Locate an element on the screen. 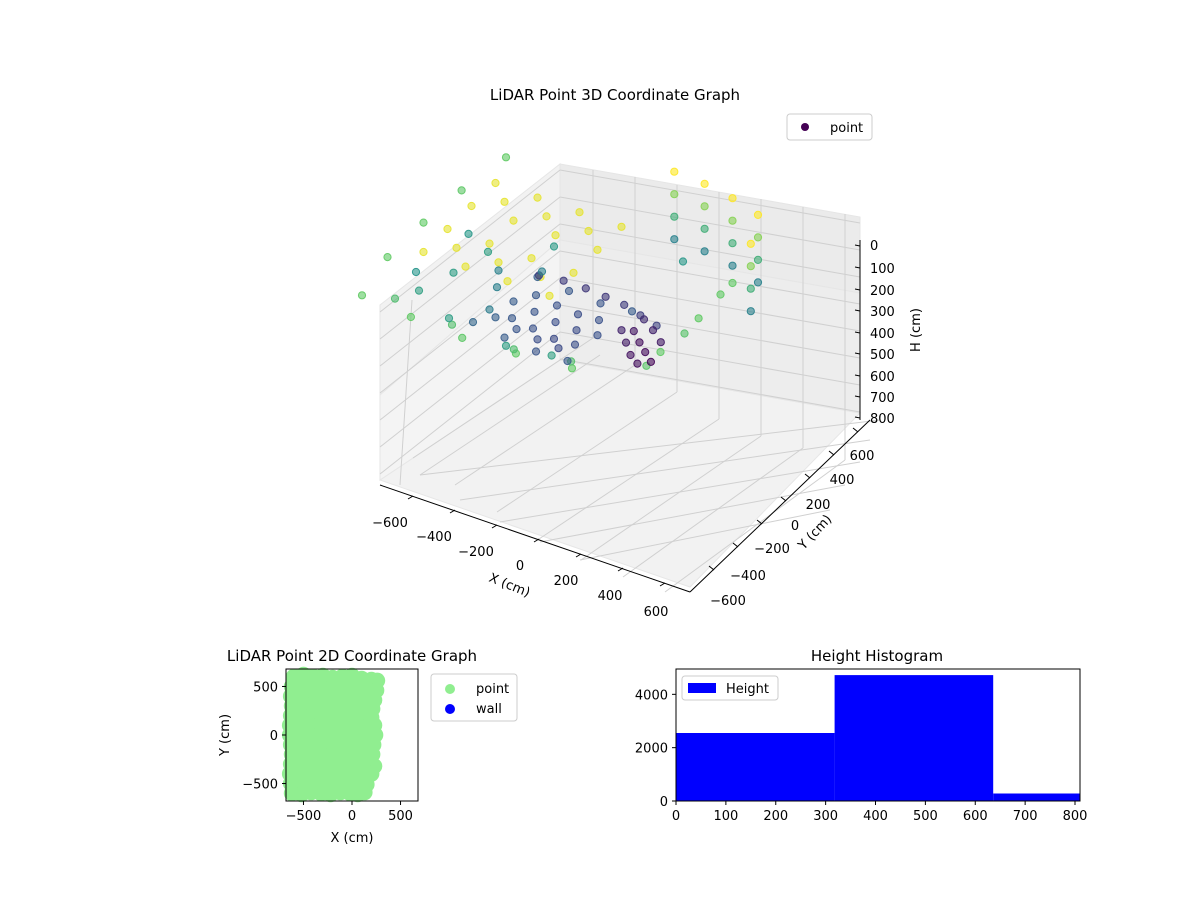  scatter3d-z-tick-label: 800 is located at coordinates (882, 419).